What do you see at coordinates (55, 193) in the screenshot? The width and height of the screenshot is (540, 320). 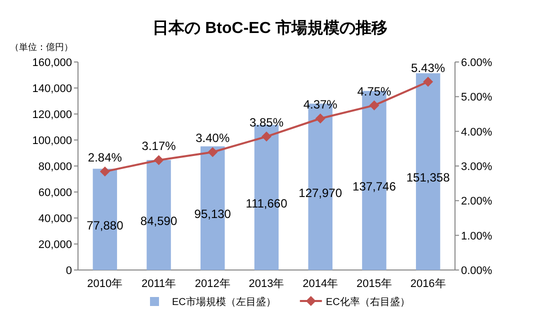 I see `y-tick-label: 60,000` at bounding box center [55, 193].